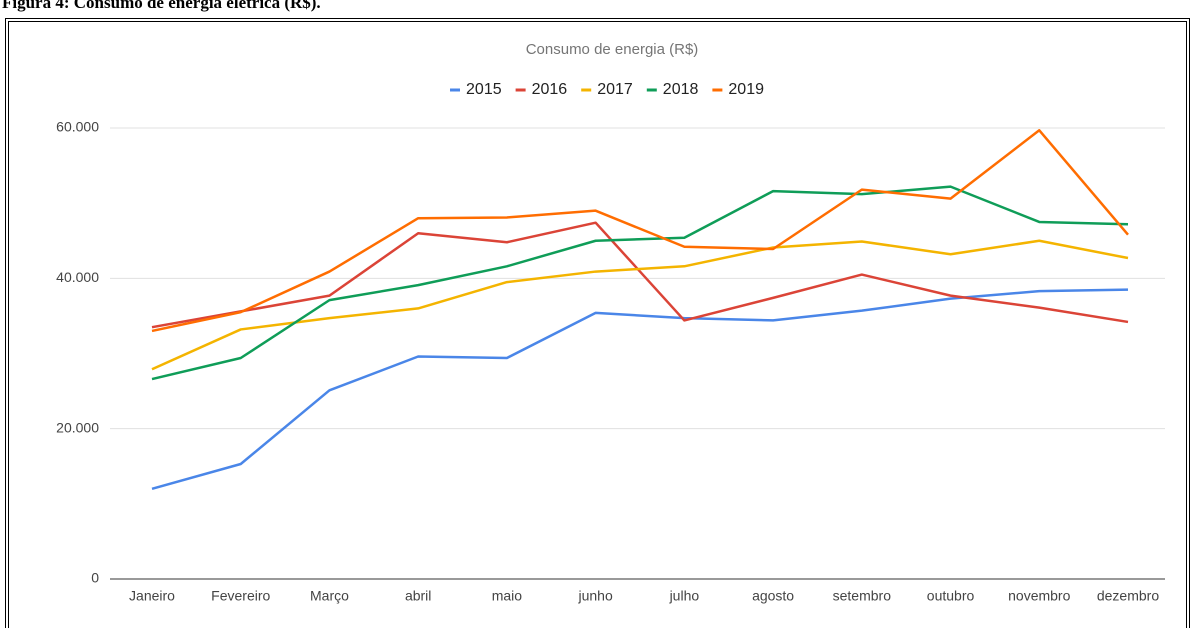 The height and width of the screenshot is (633, 1195). What do you see at coordinates (240, 596) in the screenshot?
I see `x-tick-label: Fevereiro` at bounding box center [240, 596].